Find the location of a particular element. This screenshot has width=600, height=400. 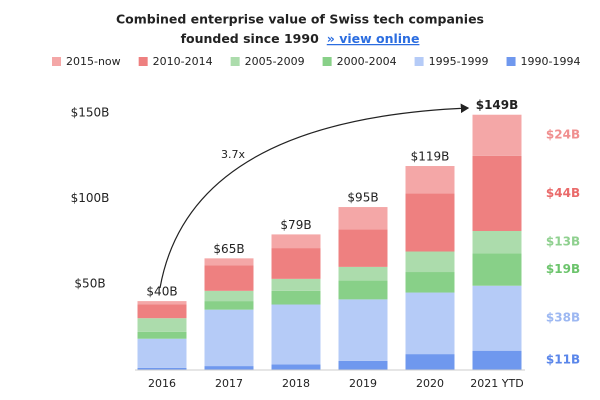

total-label: $79B is located at coordinates (295, 225).